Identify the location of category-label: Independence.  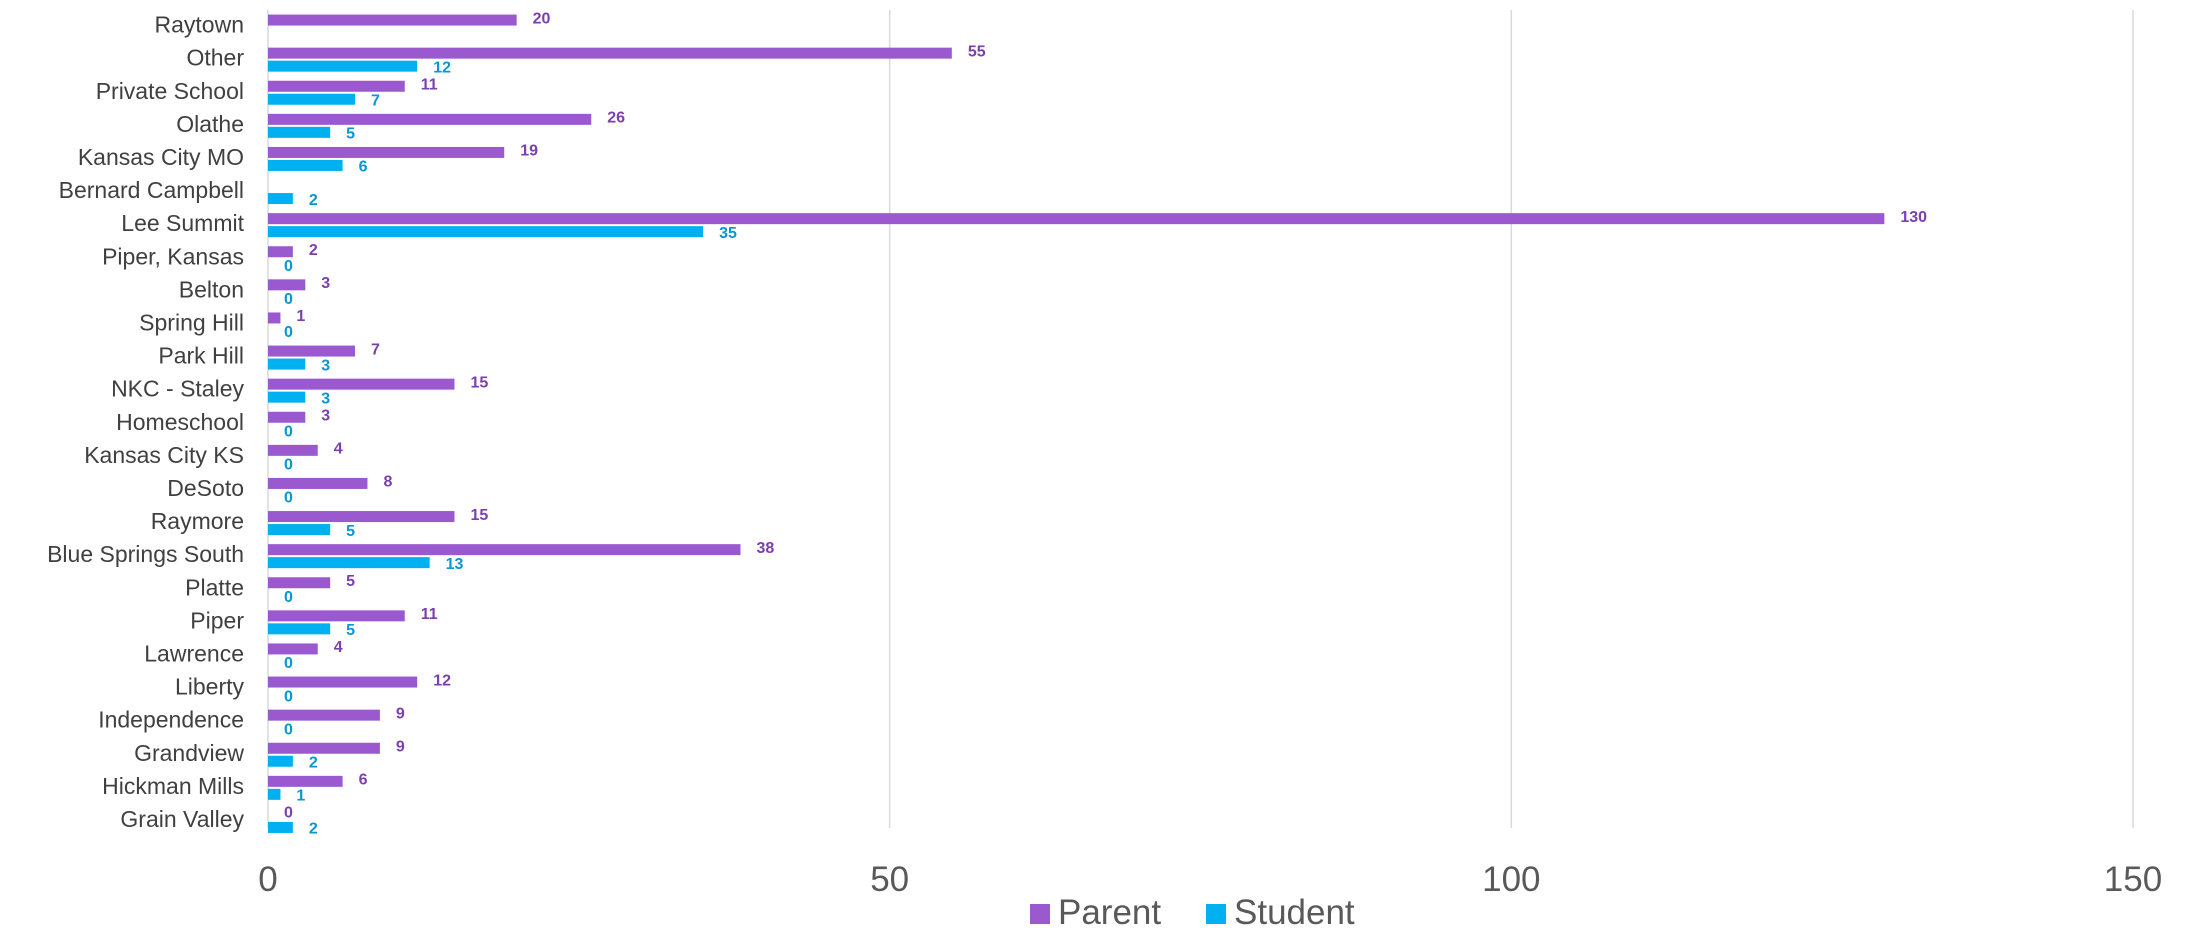
(171, 720).